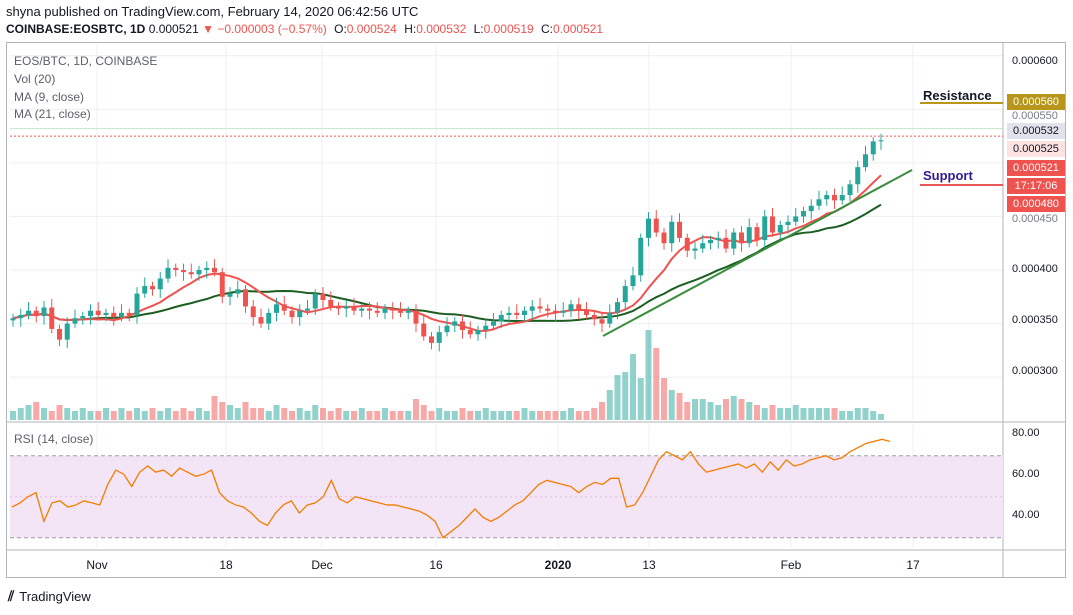  What do you see at coordinates (1026, 433) in the screenshot?
I see `rsi-tick-label: 80.00` at bounding box center [1026, 433].